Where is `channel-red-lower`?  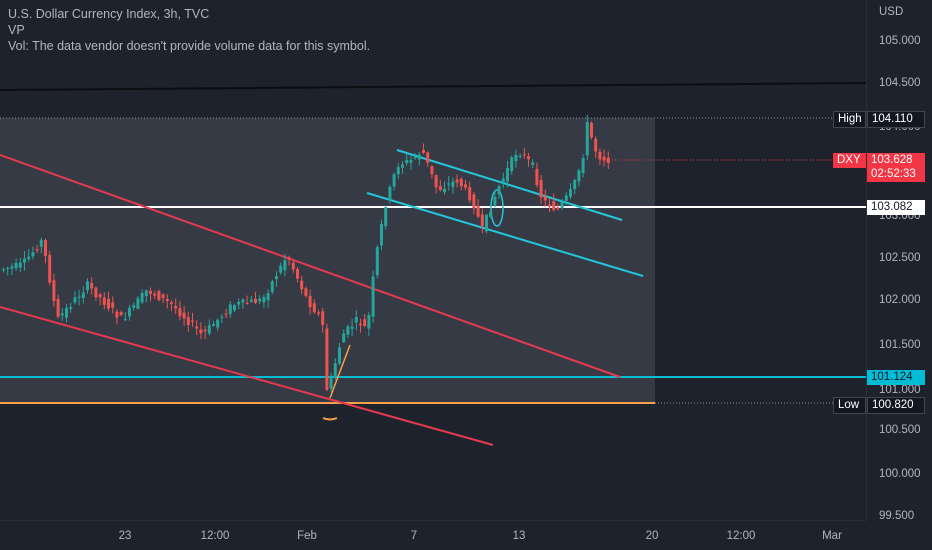 channel-red-lower is located at coordinates (247, 376).